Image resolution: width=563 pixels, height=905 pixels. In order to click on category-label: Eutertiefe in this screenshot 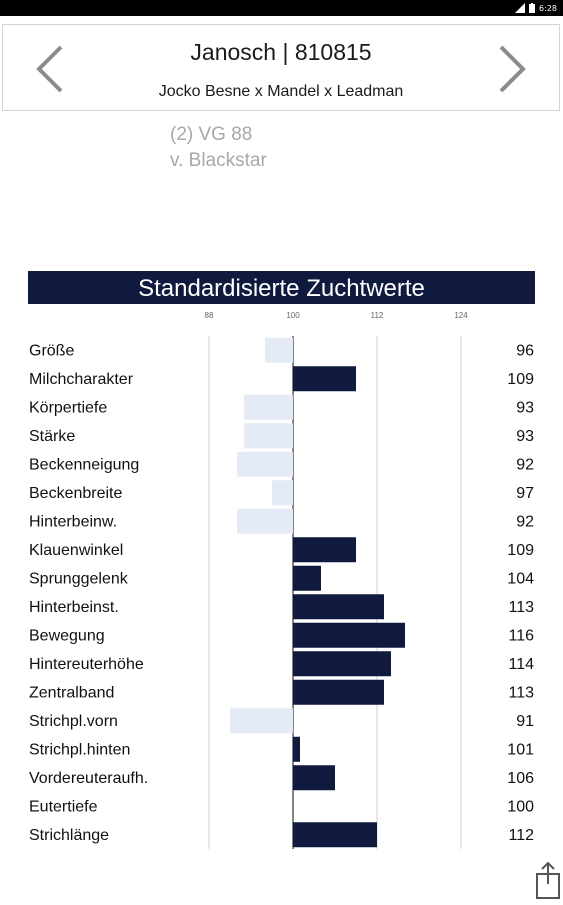, I will do `click(63, 806)`.